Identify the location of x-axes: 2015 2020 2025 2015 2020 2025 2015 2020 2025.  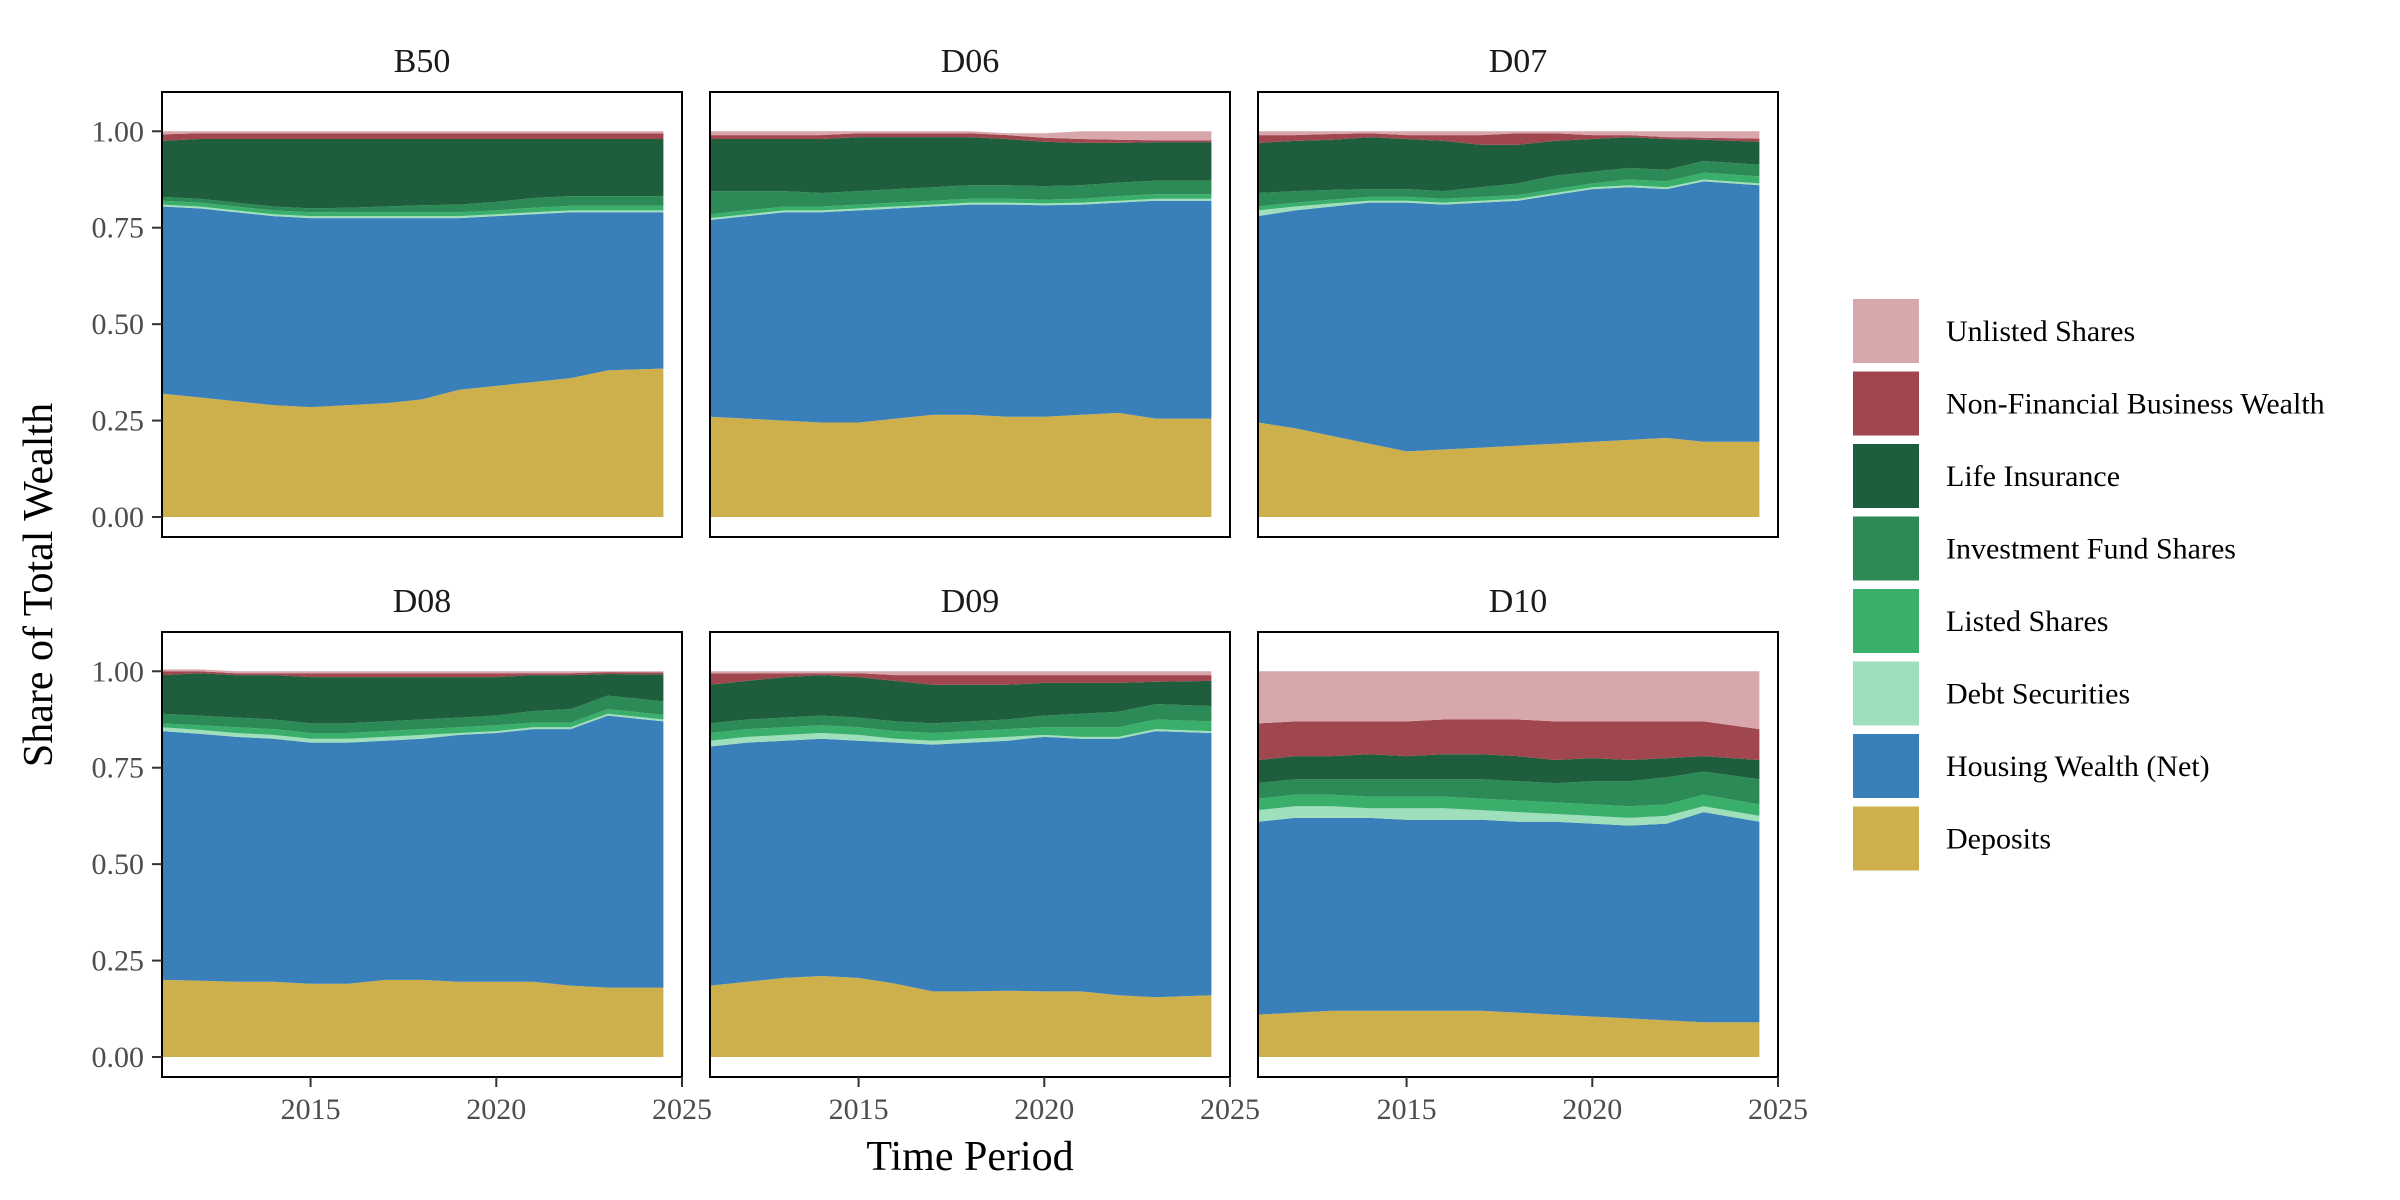
(1044, 1101).